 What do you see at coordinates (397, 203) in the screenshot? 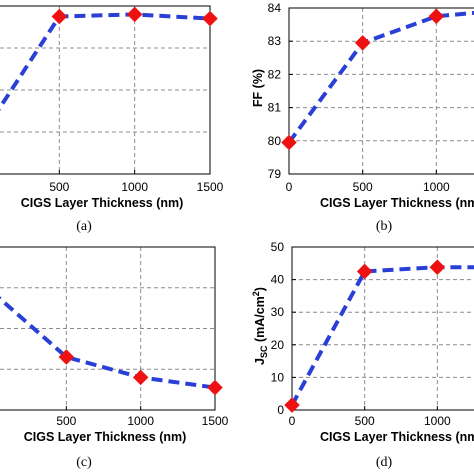
I see `xlabel-b: CIGS Layer Thickness (nm)` at bounding box center [397, 203].